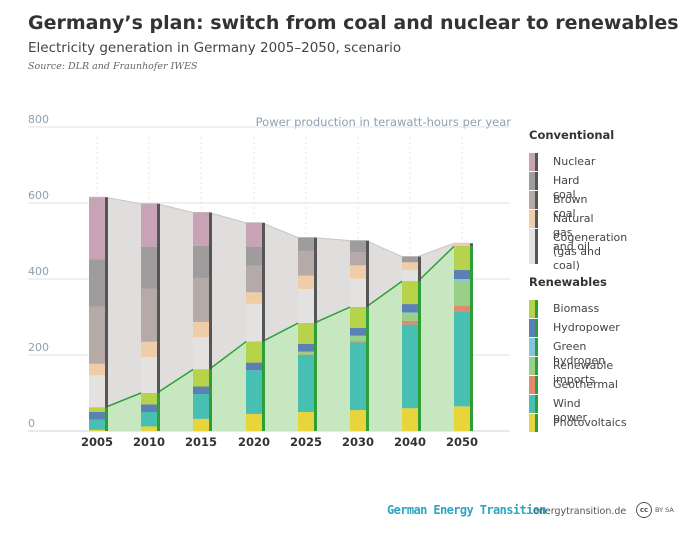 The height and width of the screenshot is (535, 687). Describe the element at coordinates (306, 333) in the screenshot. I see `bar-biomass-2025` at that location.